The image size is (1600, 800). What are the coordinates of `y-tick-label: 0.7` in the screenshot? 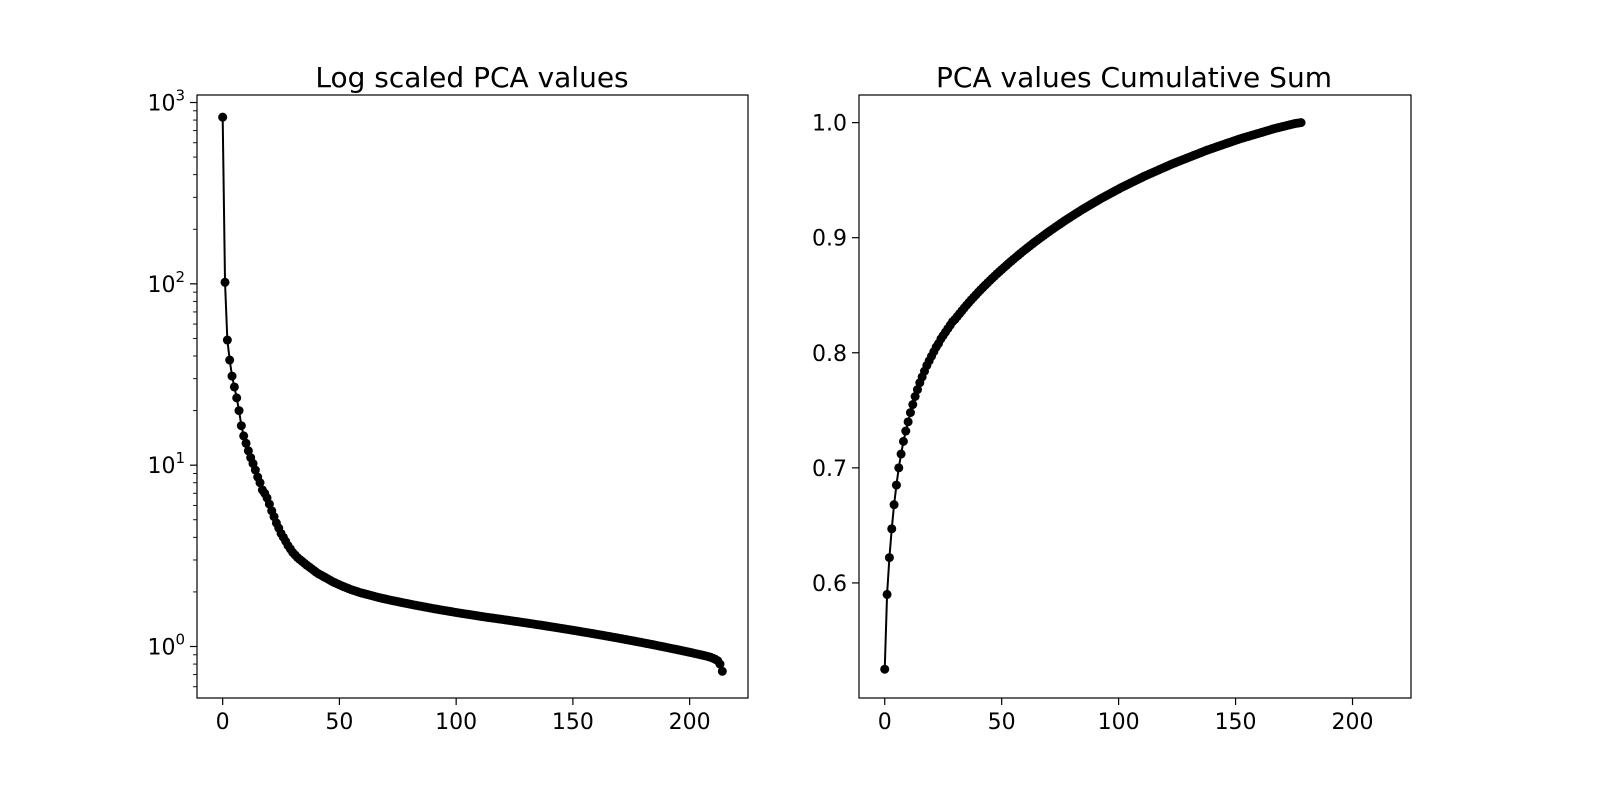 It's located at (829, 469).